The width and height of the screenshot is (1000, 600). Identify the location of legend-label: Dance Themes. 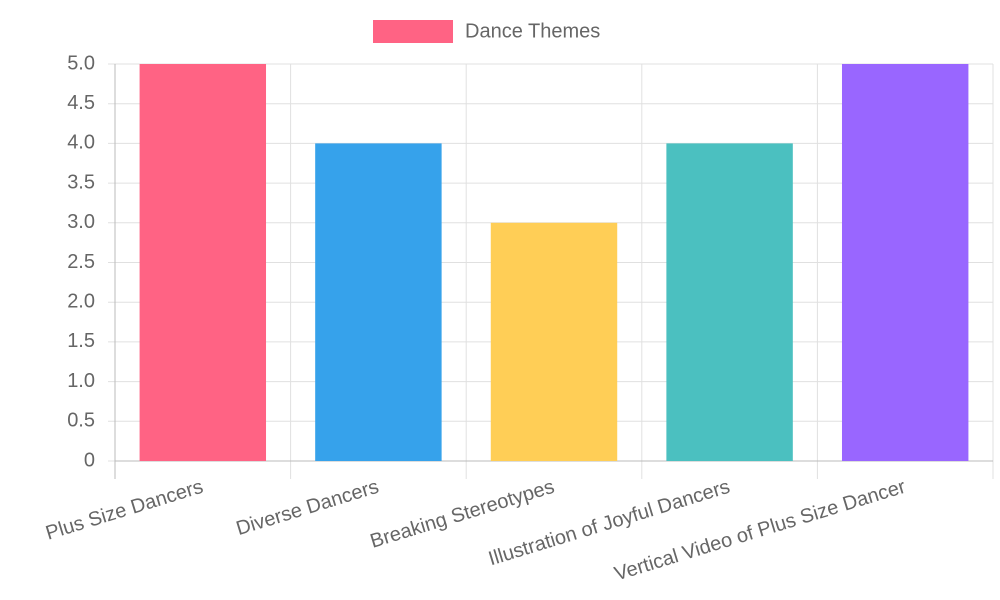
(532, 31).